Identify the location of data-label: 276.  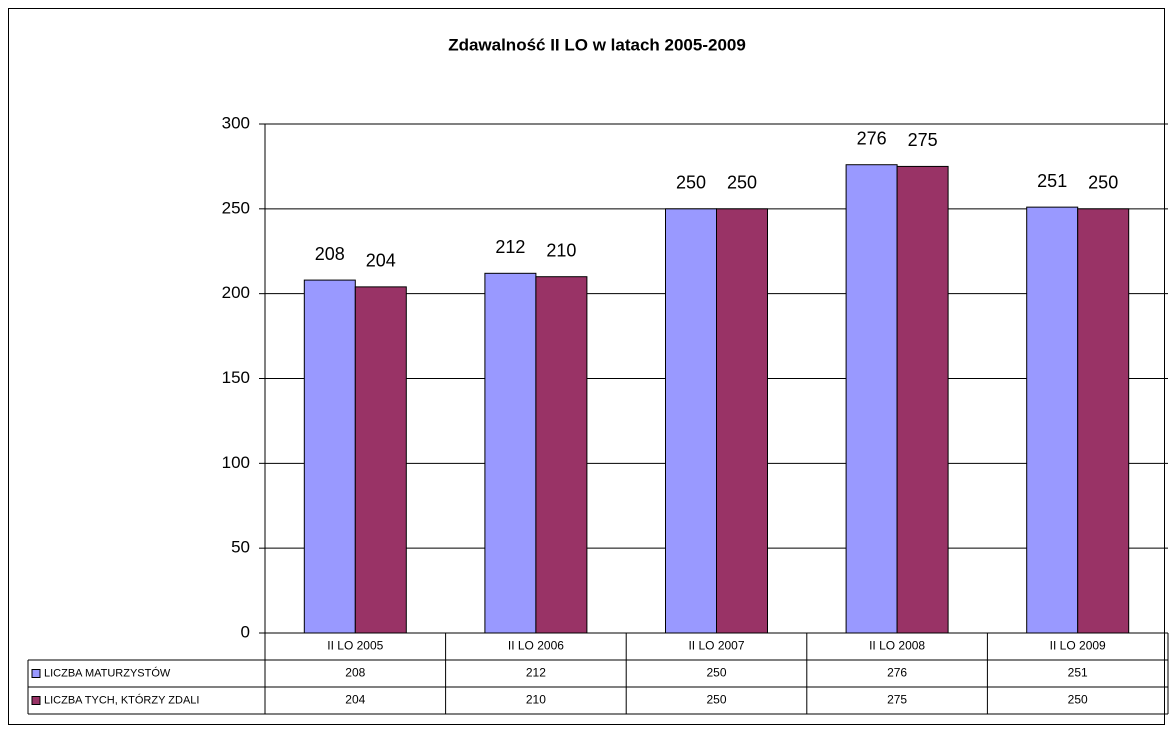
(872, 138).